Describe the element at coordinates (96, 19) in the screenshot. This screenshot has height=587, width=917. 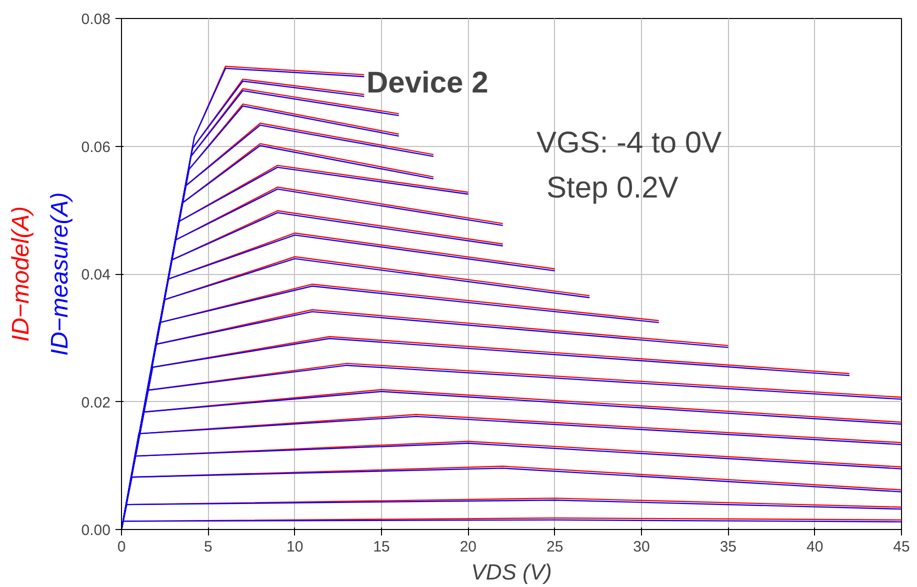
I see `y-tick-label: 0.08` at that location.